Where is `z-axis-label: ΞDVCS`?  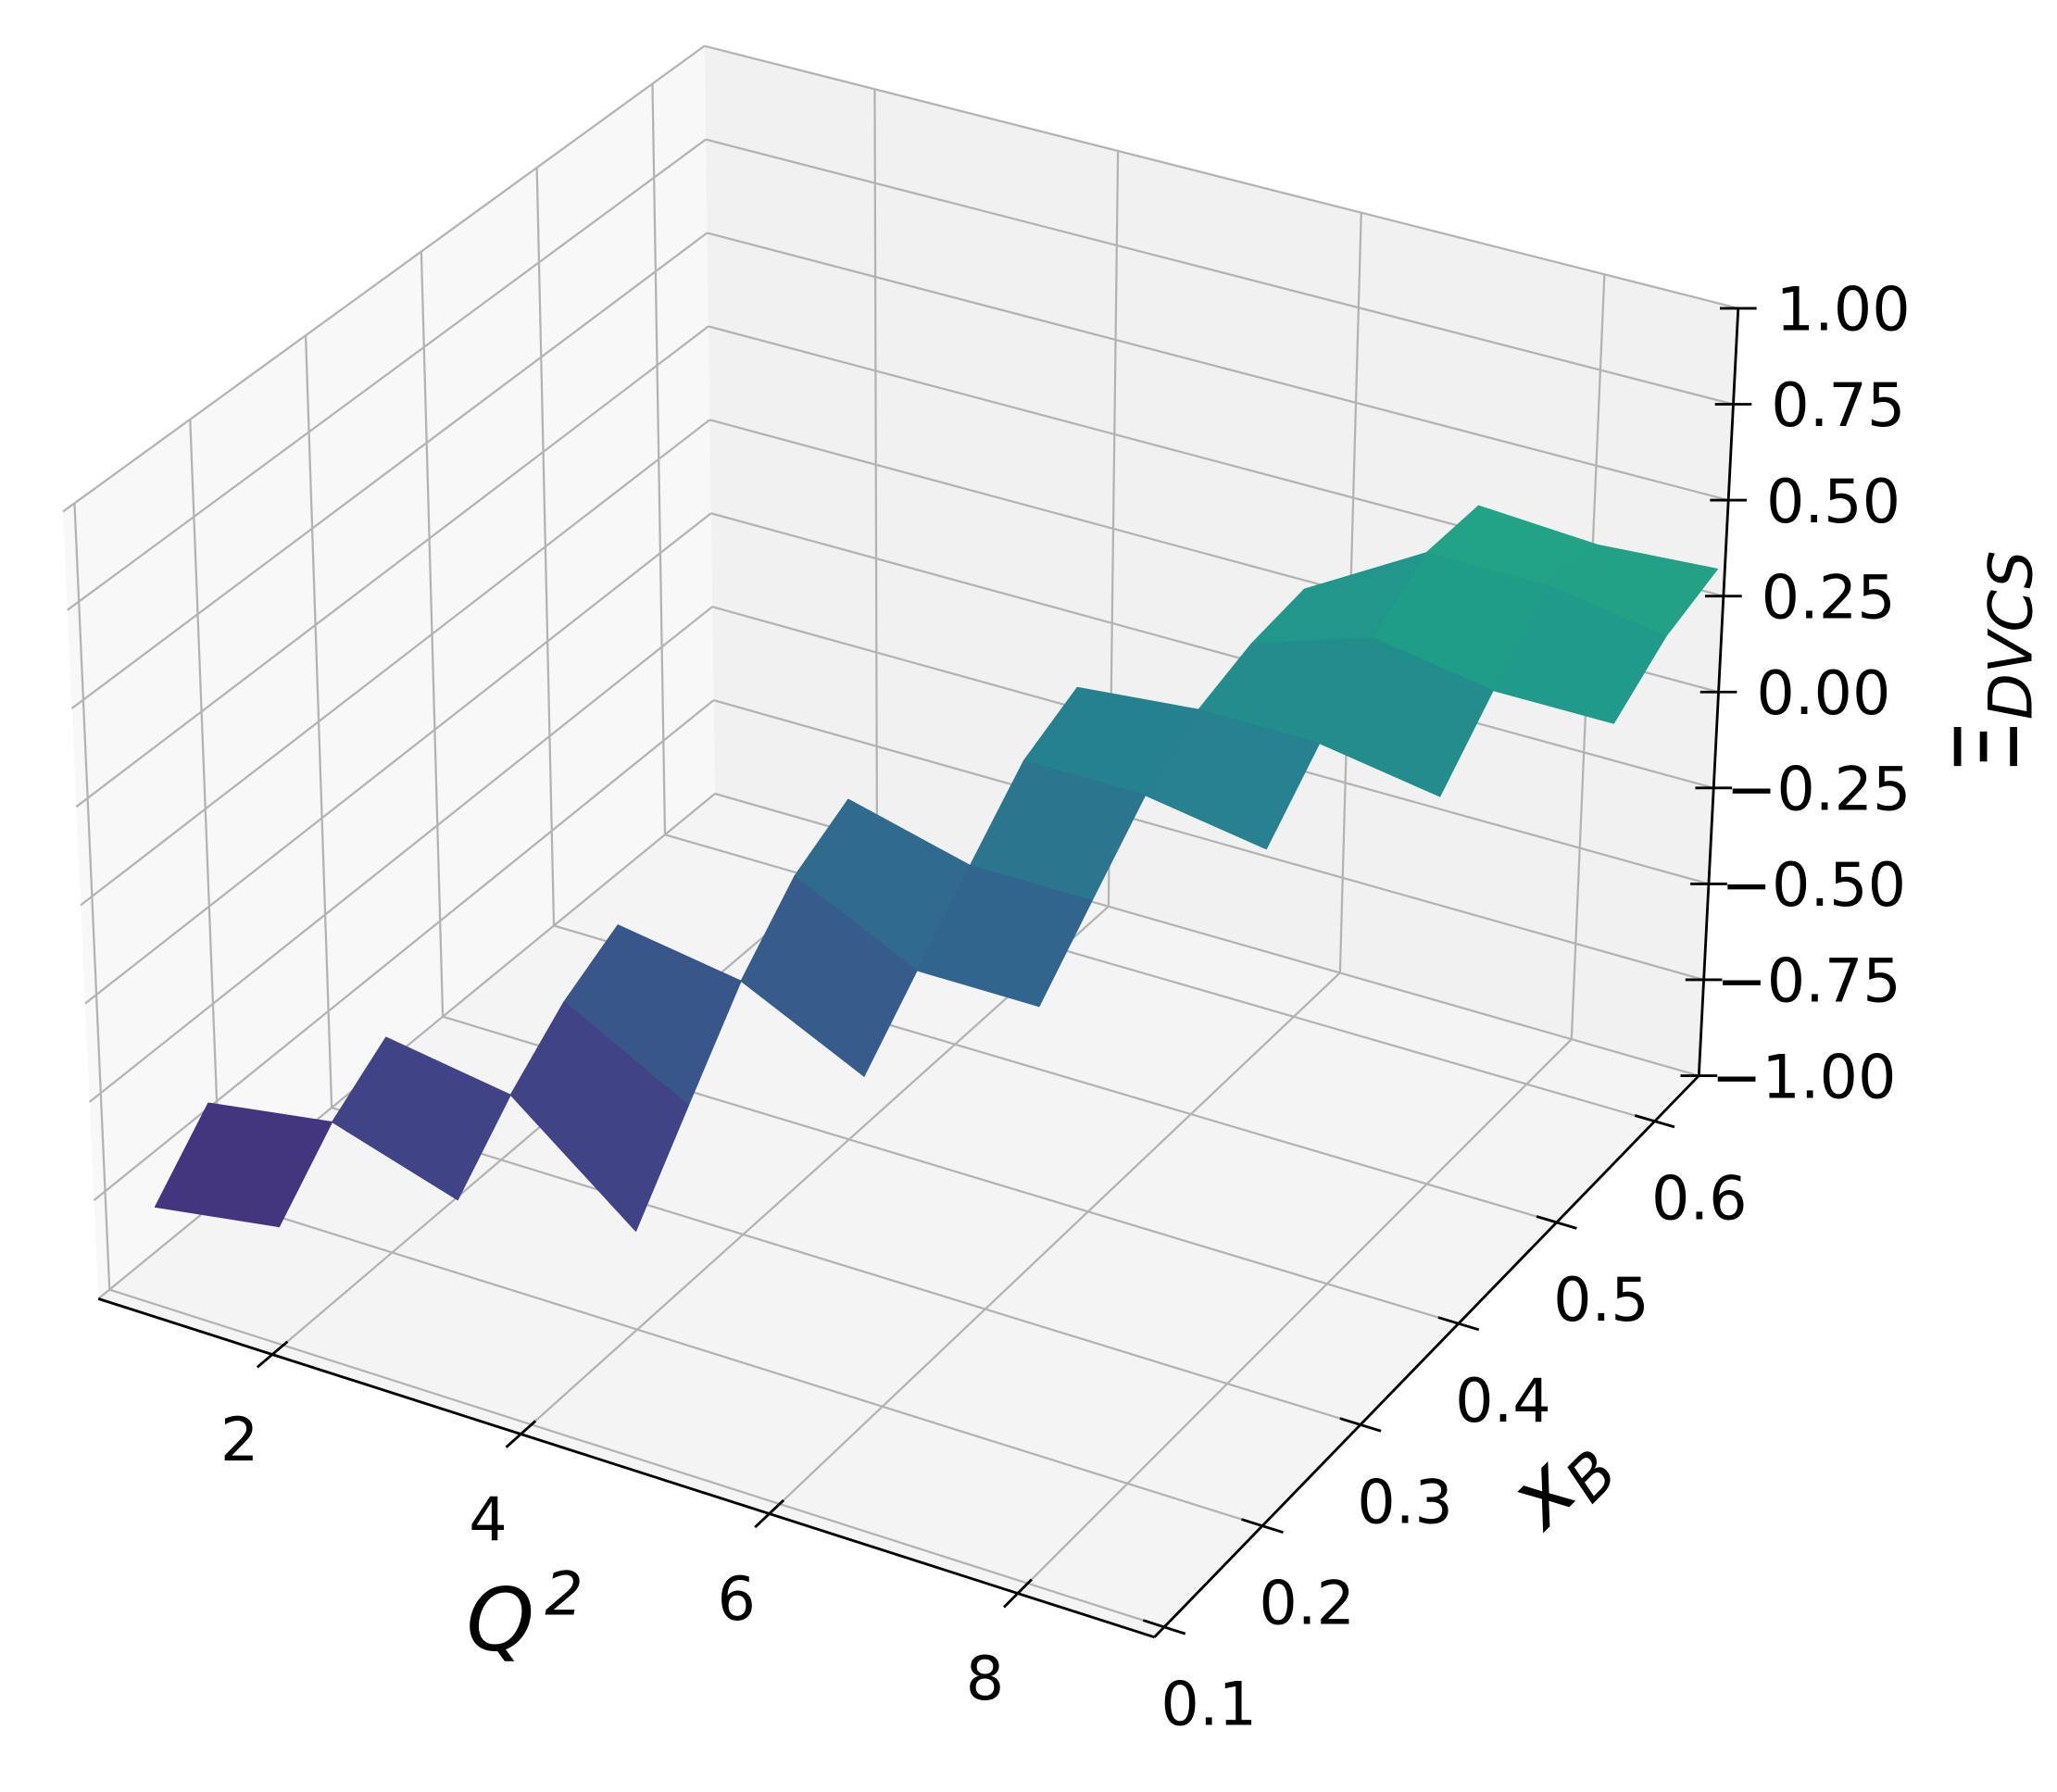 z-axis-label: ΞDVCS is located at coordinates (1992, 662).